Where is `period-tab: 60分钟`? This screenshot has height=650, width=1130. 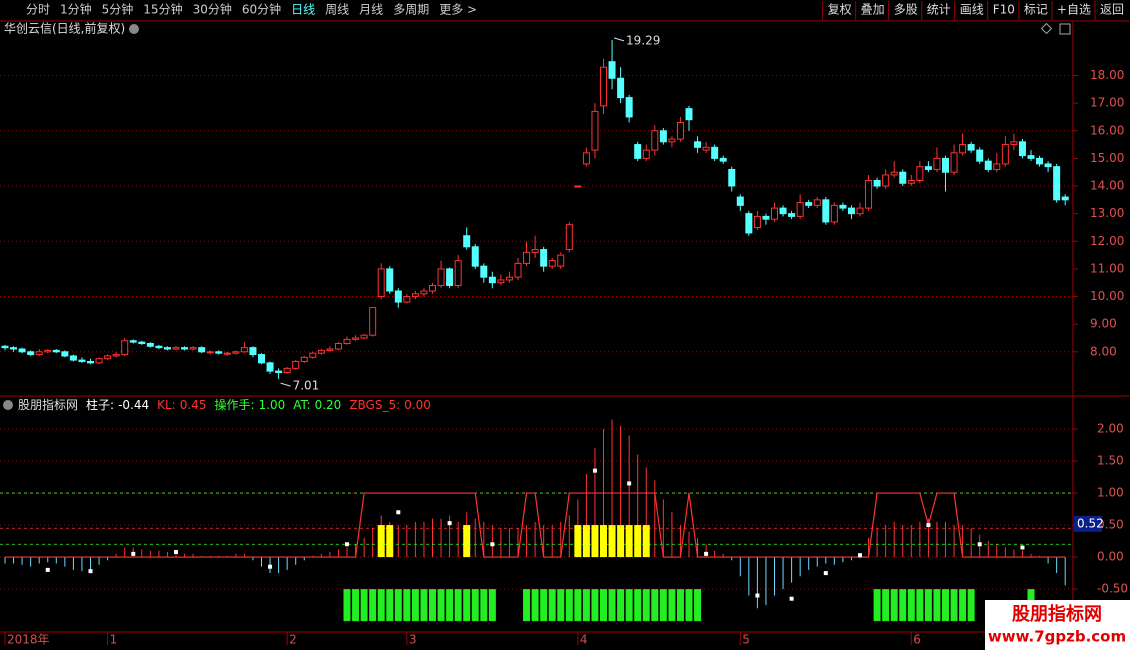
period-tab: 60分钟 is located at coordinates (261, 9).